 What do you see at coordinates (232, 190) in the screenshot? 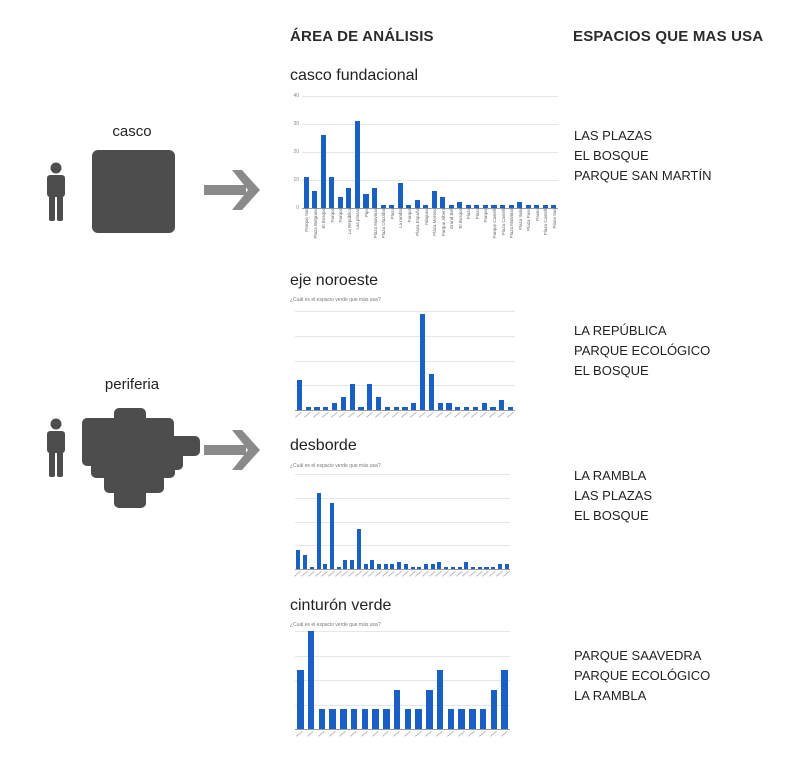
I see `arrow-right-icon` at bounding box center [232, 190].